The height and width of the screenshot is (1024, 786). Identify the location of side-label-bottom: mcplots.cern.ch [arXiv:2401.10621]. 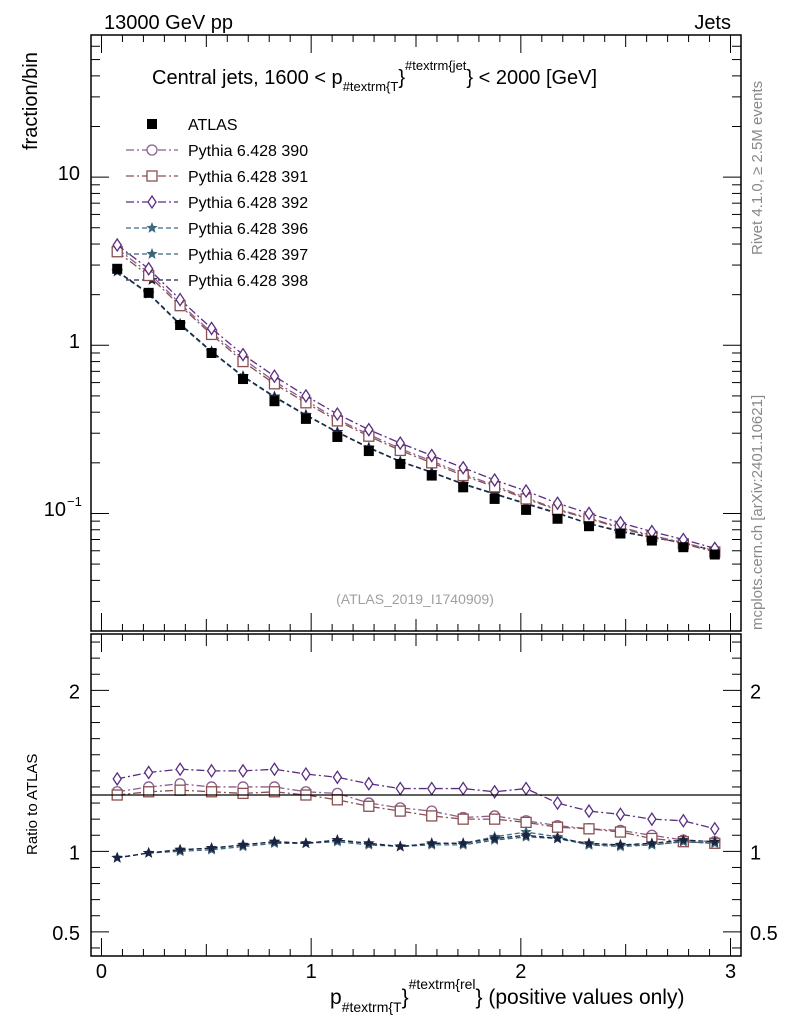
(757, 512).